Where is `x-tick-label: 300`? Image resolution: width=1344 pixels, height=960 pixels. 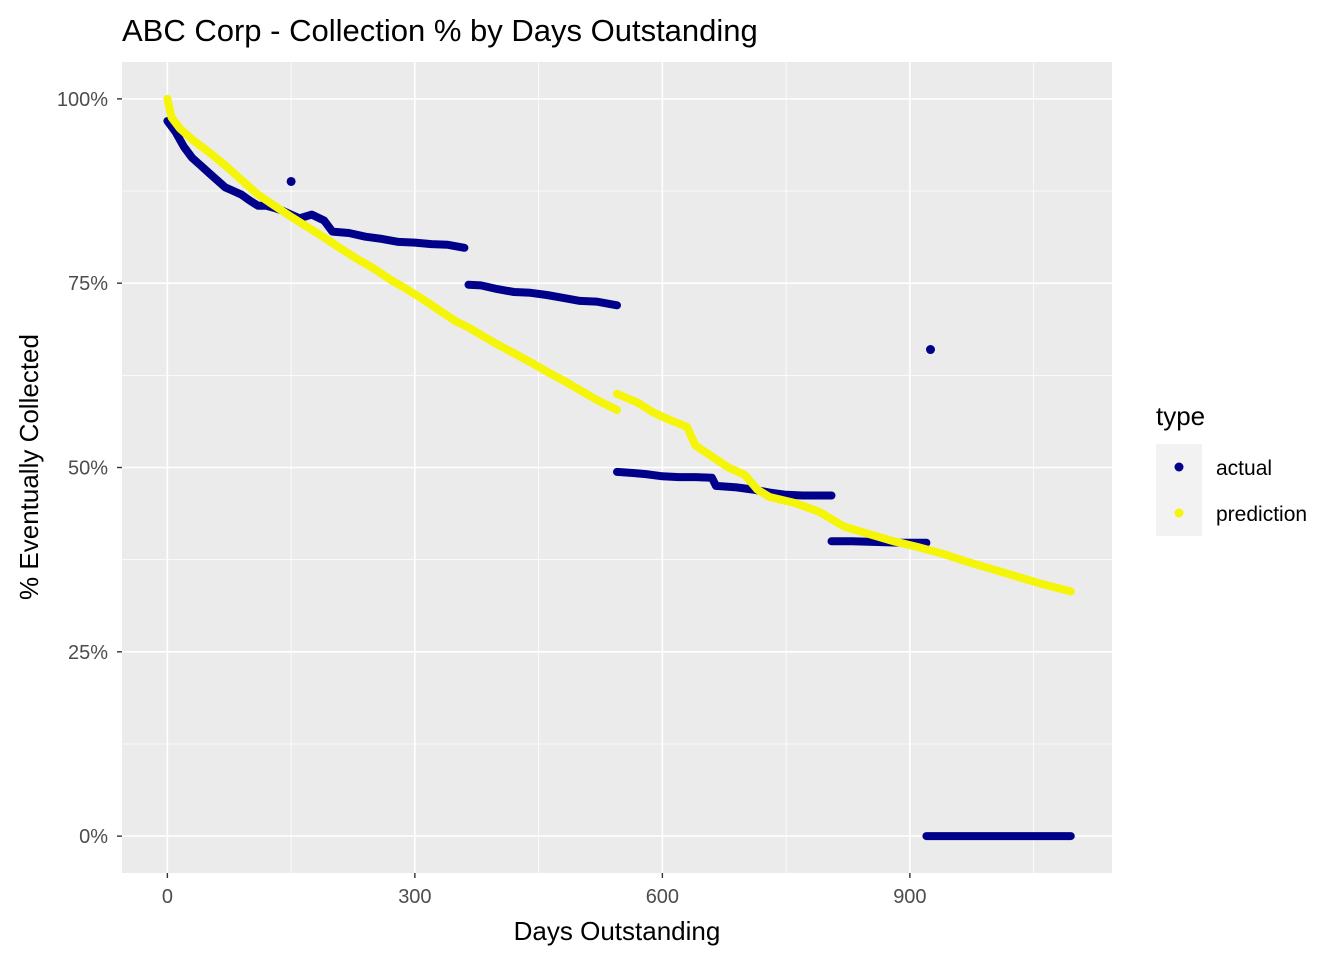 x-tick-label: 300 is located at coordinates (414, 897).